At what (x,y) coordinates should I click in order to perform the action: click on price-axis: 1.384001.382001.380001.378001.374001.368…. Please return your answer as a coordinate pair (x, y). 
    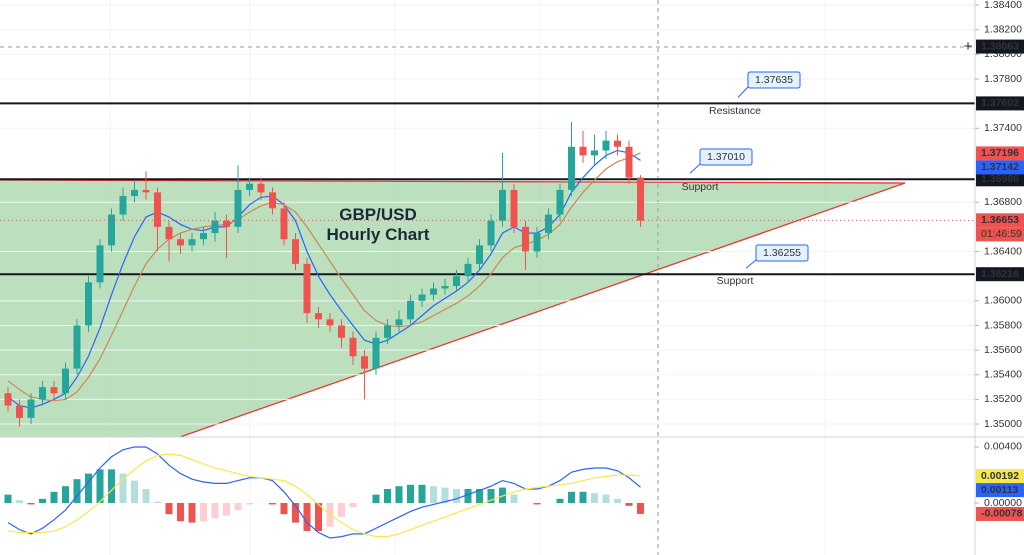
    Looking at the image, I should click on (999, 260).